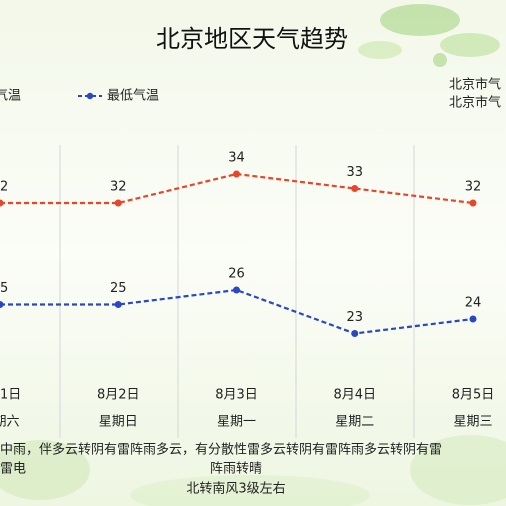 Image resolution: width=506 pixels, height=506 pixels. Describe the element at coordinates (90, 96) in the screenshot. I see `legend-marker` at that location.